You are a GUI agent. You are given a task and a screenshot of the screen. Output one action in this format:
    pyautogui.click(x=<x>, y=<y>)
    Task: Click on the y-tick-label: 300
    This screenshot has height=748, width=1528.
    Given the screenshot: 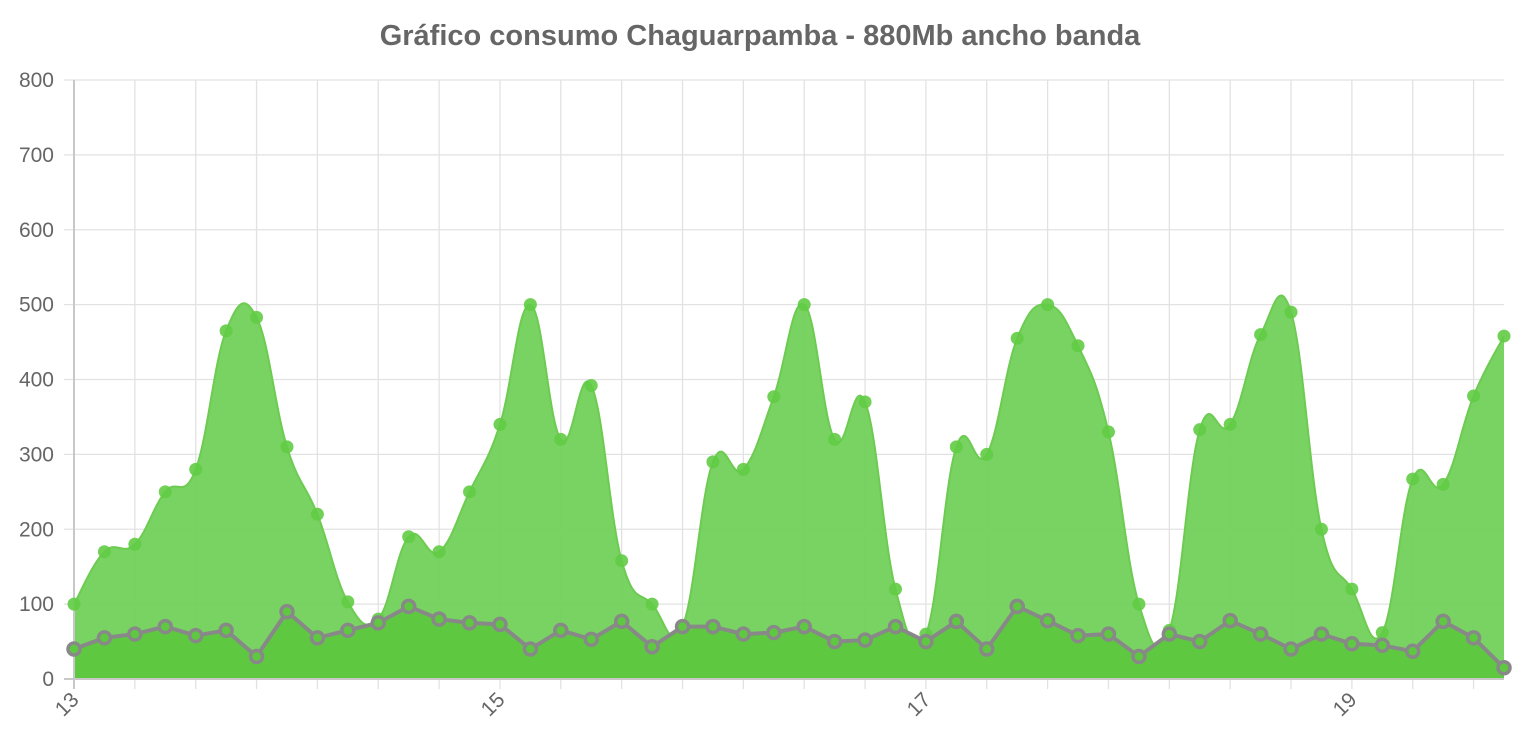 What is the action you would take?
    pyautogui.click(x=36, y=454)
    